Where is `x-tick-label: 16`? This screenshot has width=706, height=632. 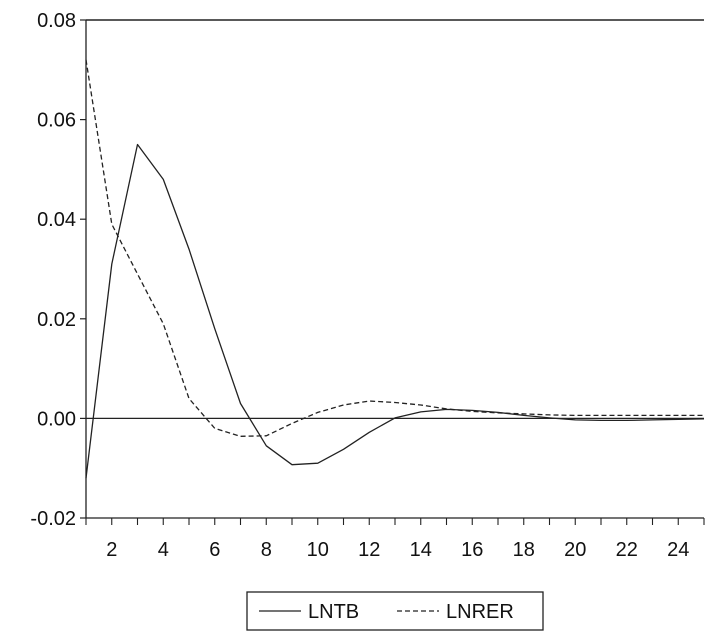 x-tick-label: 16 is located at coordinates (472, 550).